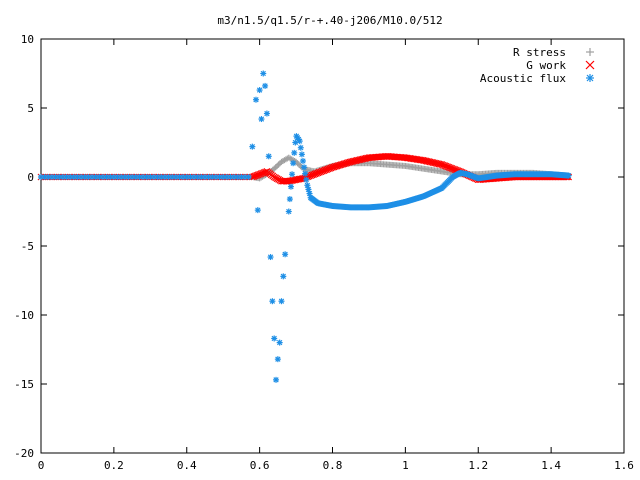 The width and height of the screenshot is (640, 480). I want to click on x-tick-label: 0.6, so click(260, 465).